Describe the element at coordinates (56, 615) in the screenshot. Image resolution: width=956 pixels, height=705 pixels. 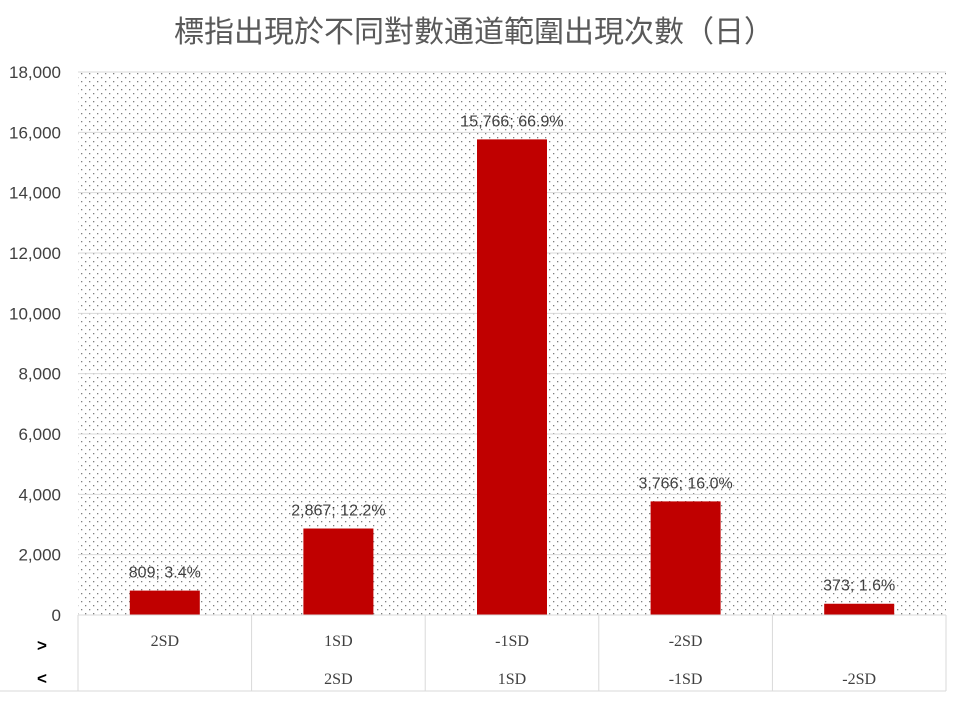
I see `y-tick-label: 0` at that location.